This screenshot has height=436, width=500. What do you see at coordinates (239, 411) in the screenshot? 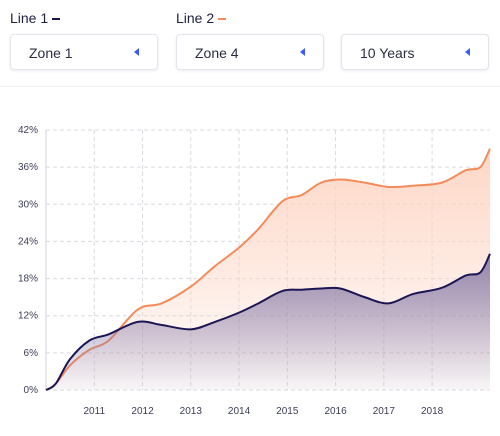
I see `x-tick-label: 2014` at bounding box center [239, 411].